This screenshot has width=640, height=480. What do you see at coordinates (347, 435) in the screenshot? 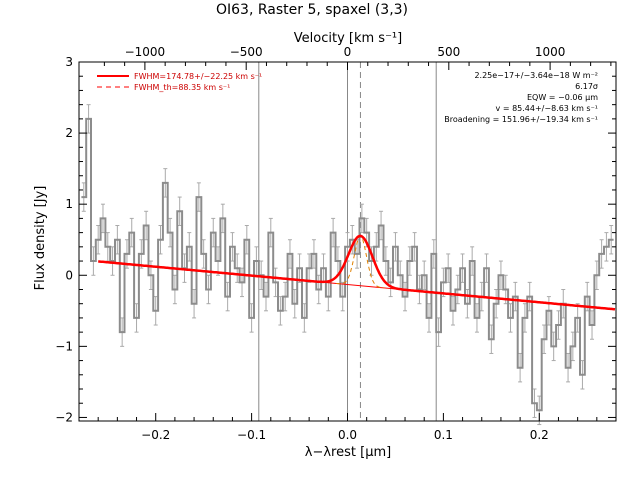
I see `x-tick-label: 0.0` at bounding box center [347, 435].